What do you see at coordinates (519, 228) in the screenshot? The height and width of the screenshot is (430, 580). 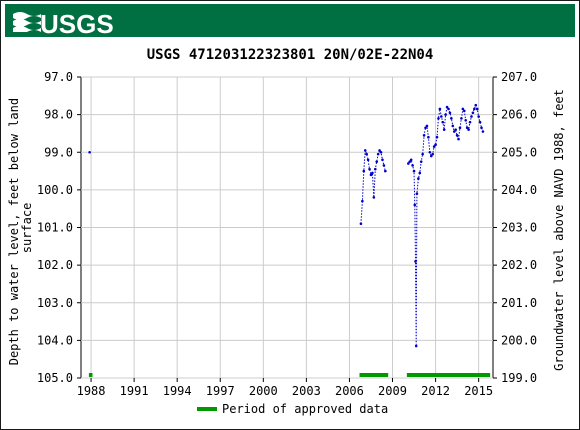 I see `y-tick-label-right: 203.0` at bounding box center [519, 228].